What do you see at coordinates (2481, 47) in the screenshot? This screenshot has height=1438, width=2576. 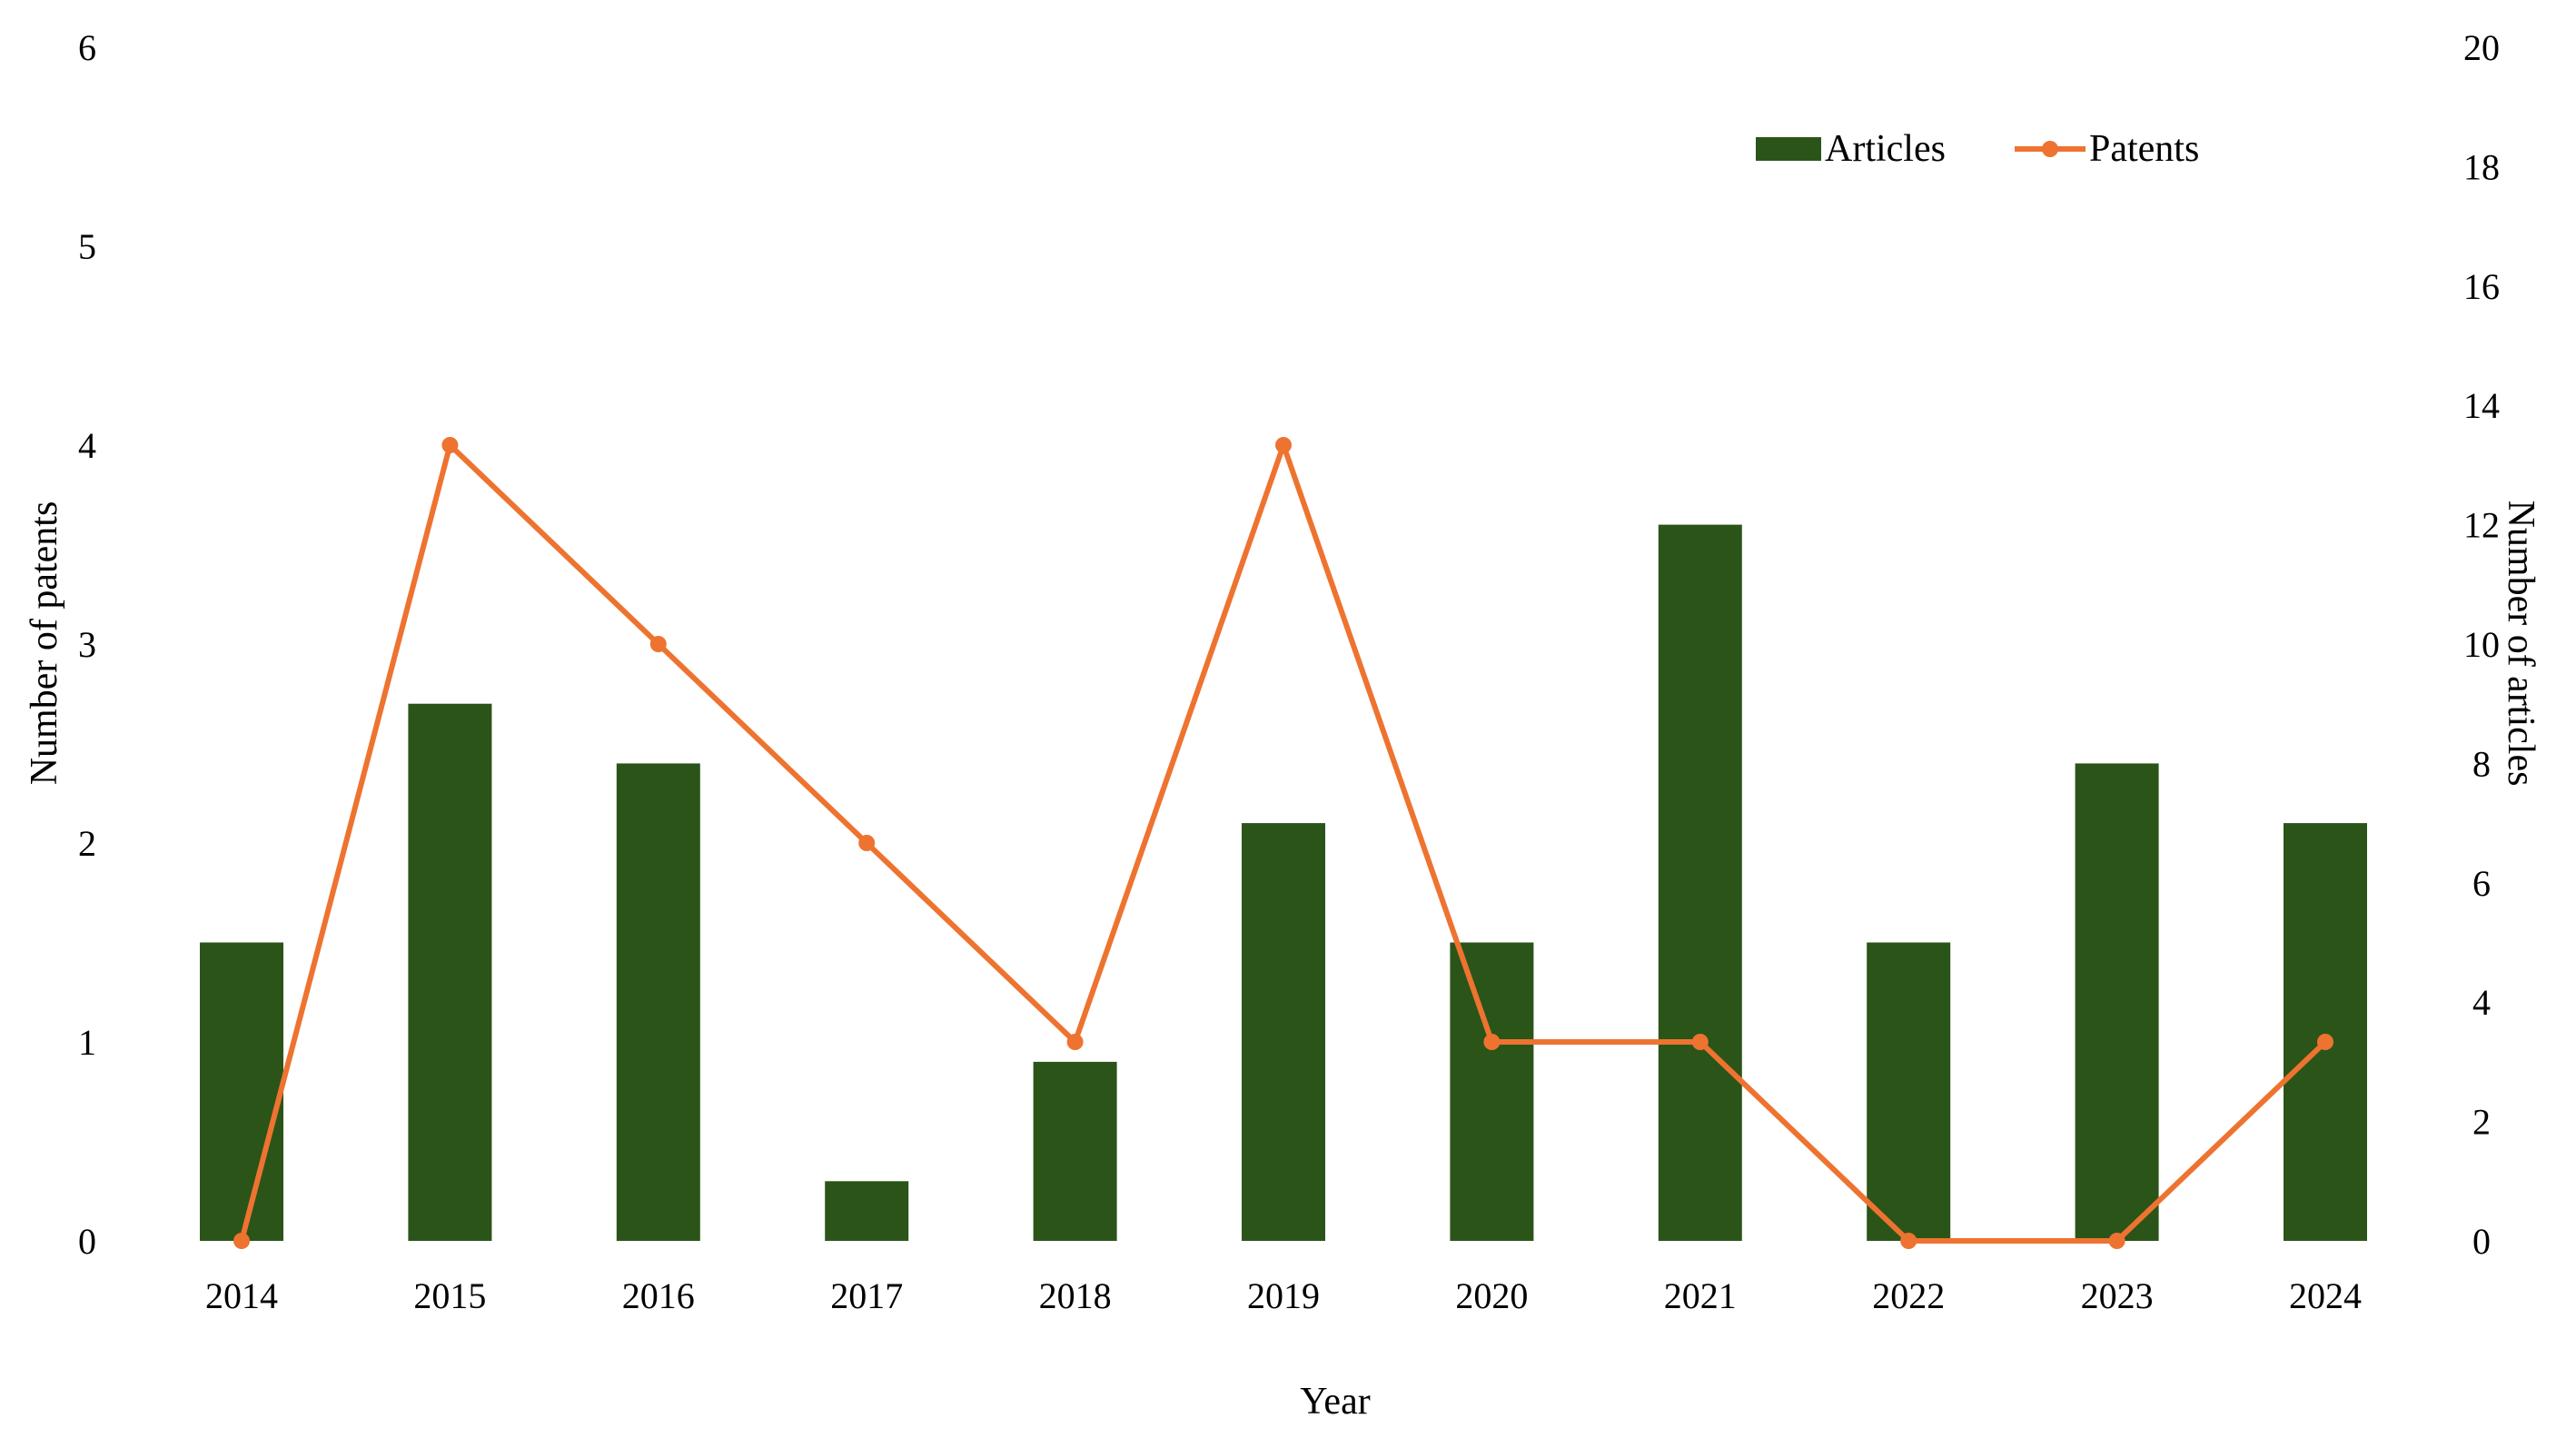 I see `right-tick-20: 20` at bounding box center [2481, 47].